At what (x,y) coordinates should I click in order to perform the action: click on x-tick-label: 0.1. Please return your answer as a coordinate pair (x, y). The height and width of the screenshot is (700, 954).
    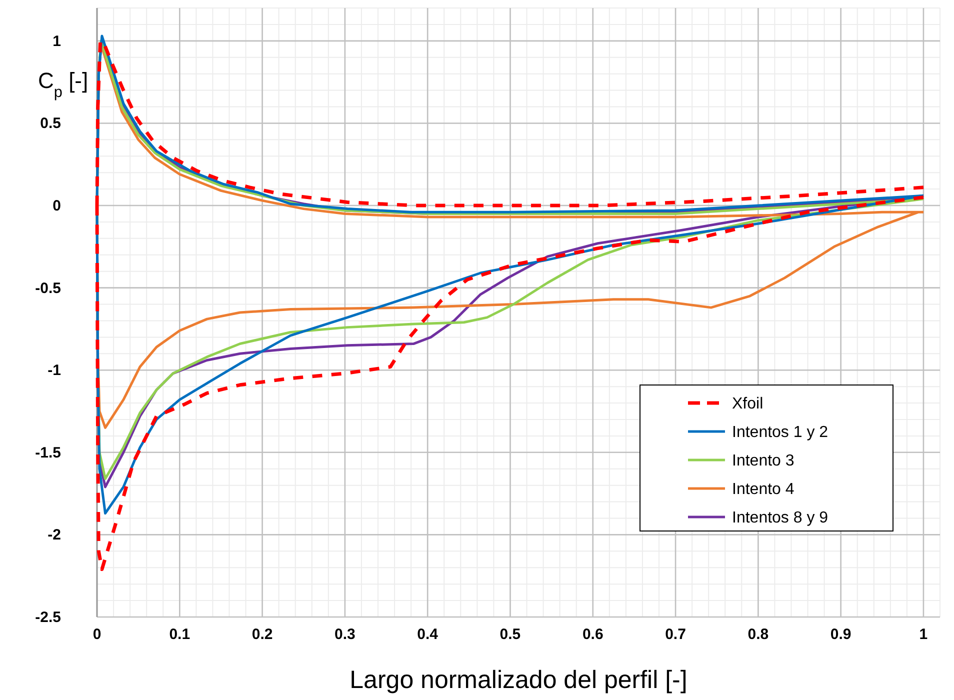
    Looking at the image, I should click on (179, 634).